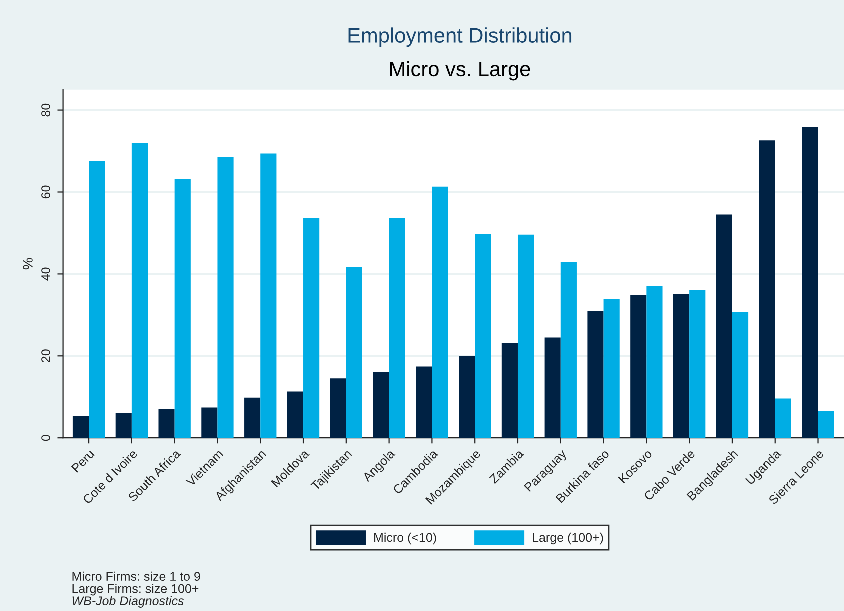 Image resolution: width=844 pixels, height=611 pixels. What do you see at coordinates (46, 438) in the screenshot?
I see `y-tick-label: 0` at bounding box center [46, 438].